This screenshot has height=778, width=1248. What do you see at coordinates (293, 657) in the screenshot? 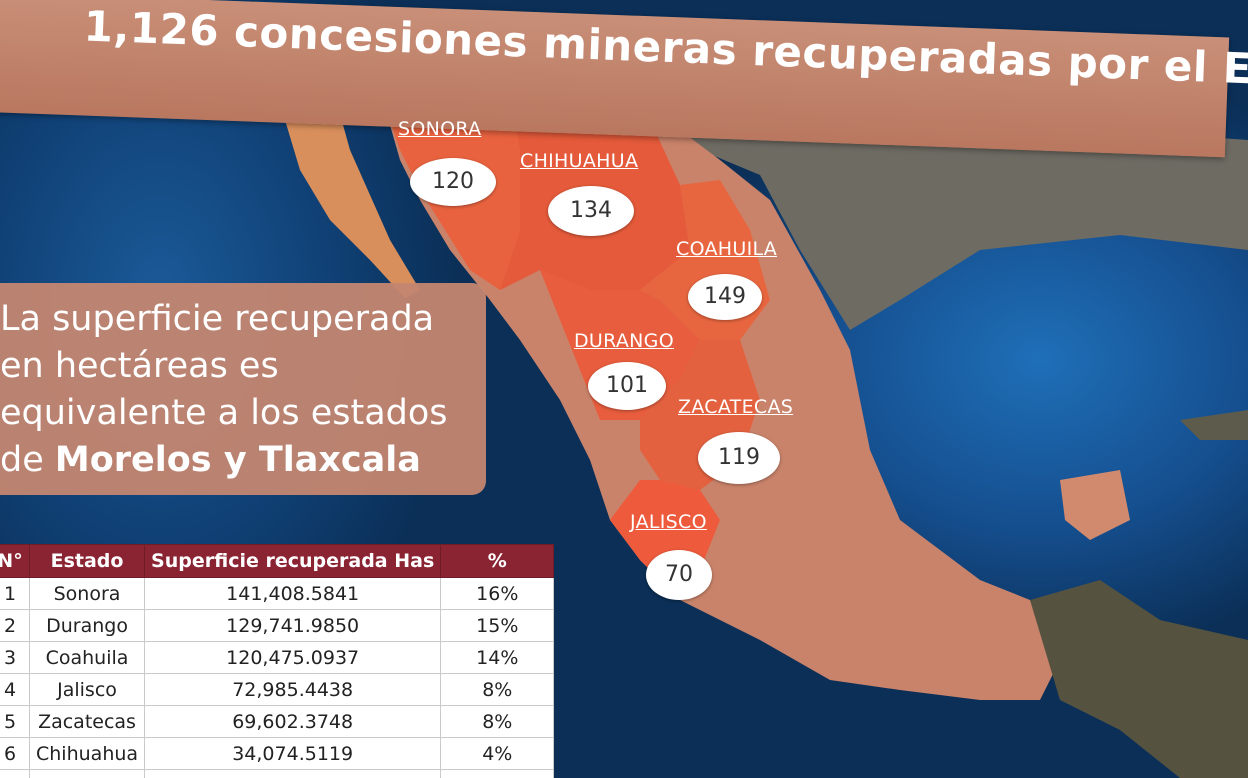
I see `cell-surface: 120,475.0937` at bounding box center [293, 657].